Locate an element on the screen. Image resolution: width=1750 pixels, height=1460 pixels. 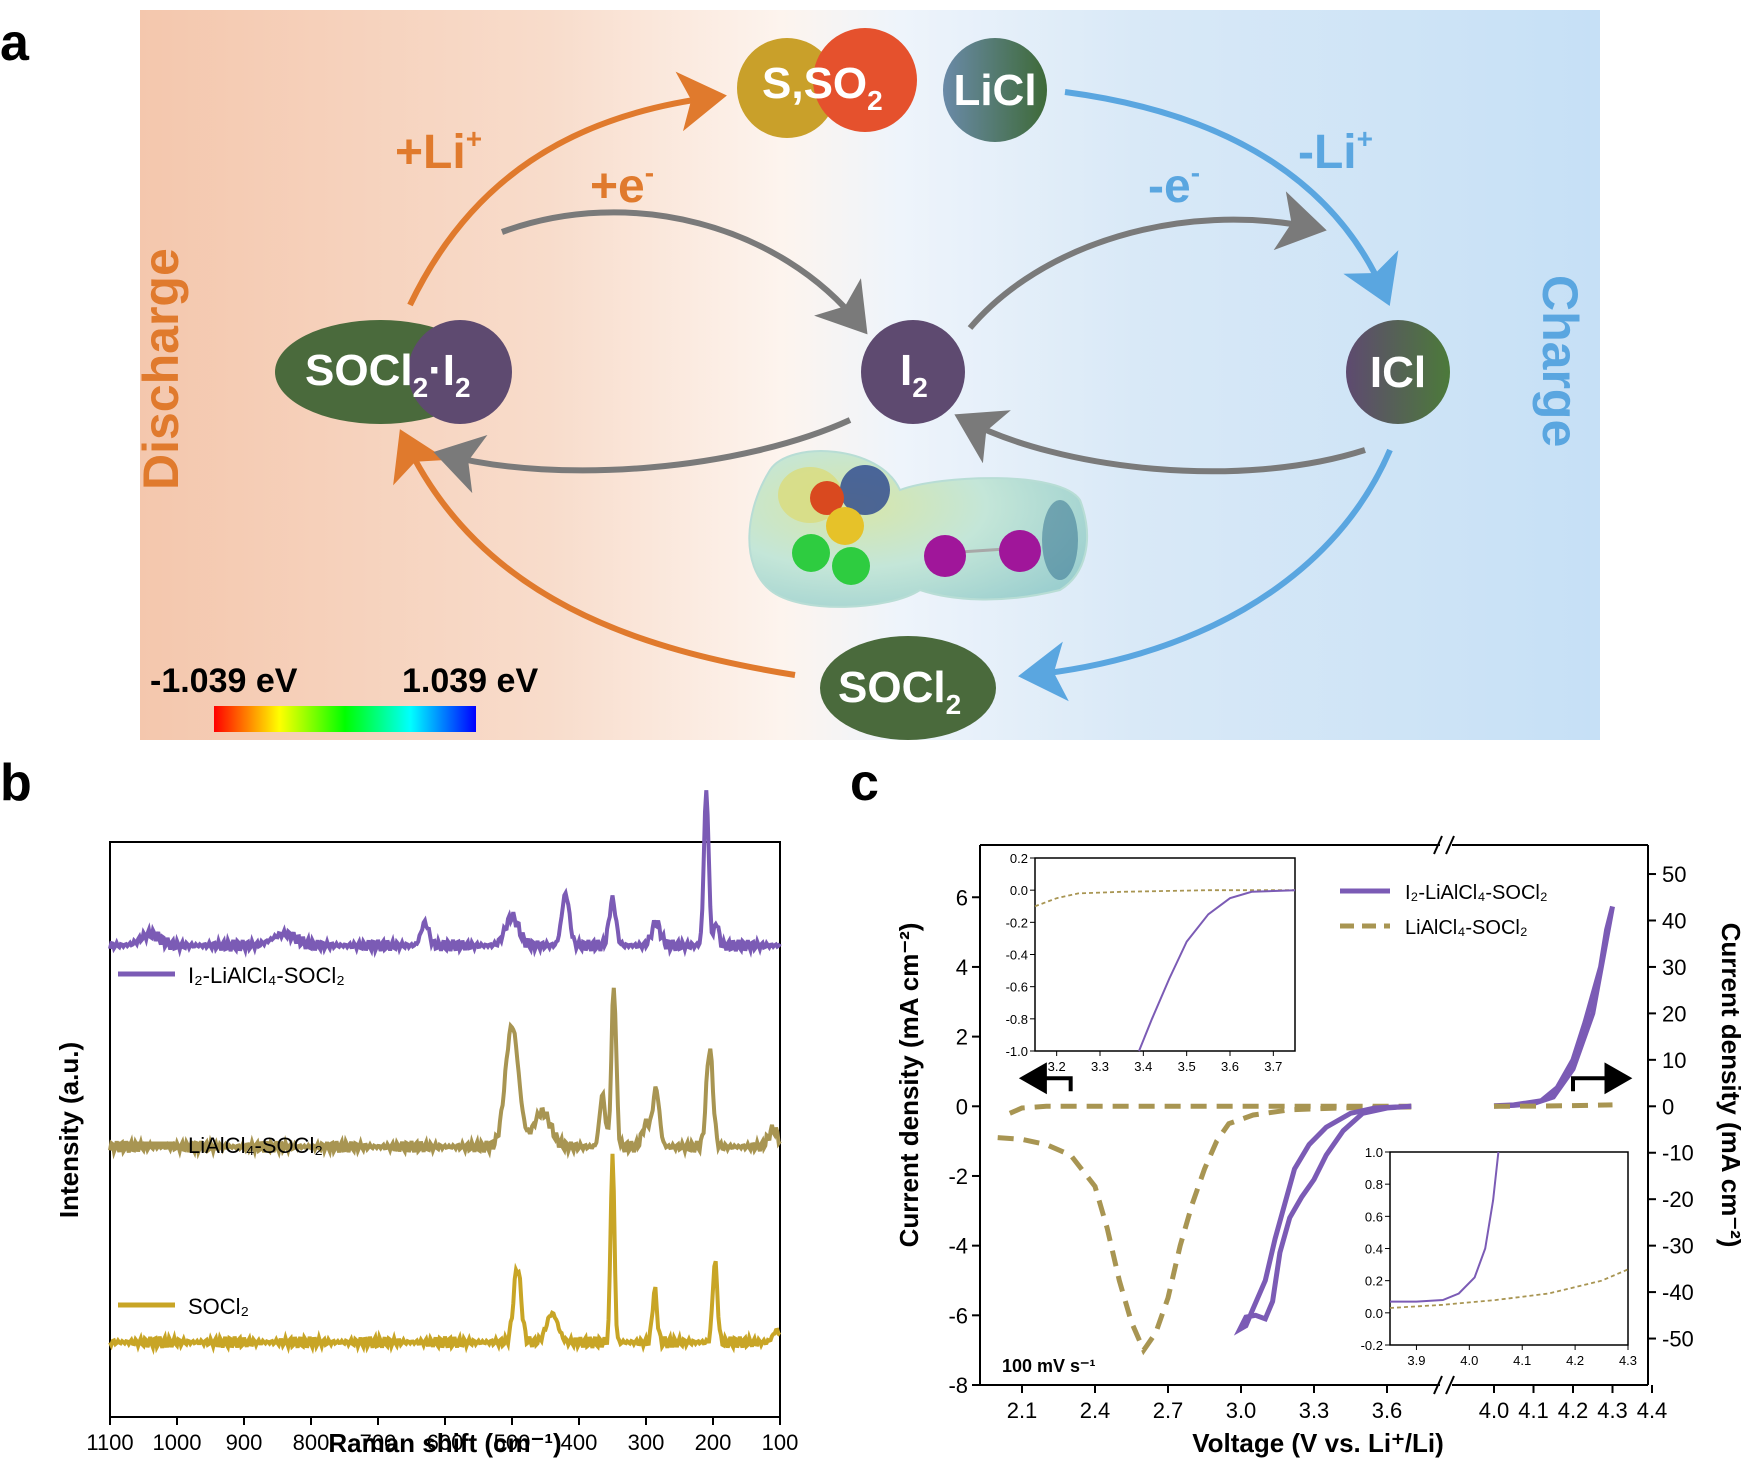
node-s is located at coordinates (787, 88).